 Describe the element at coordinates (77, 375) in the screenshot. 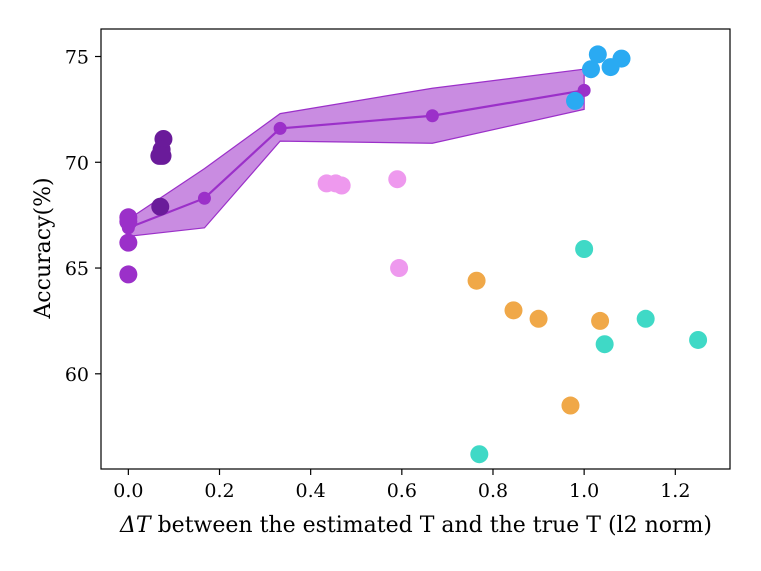

I see `y-tick-label: 60` at that location.